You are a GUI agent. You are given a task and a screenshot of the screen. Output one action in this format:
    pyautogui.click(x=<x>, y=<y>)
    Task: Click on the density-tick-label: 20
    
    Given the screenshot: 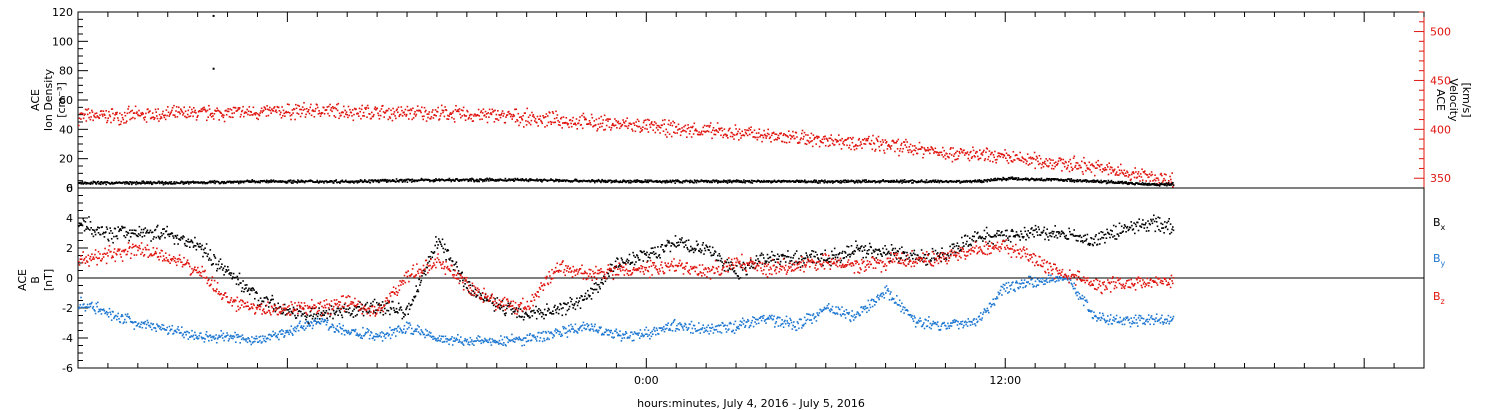 What is the action you would take?
    pyautogui.click(x=66, y=159)
    